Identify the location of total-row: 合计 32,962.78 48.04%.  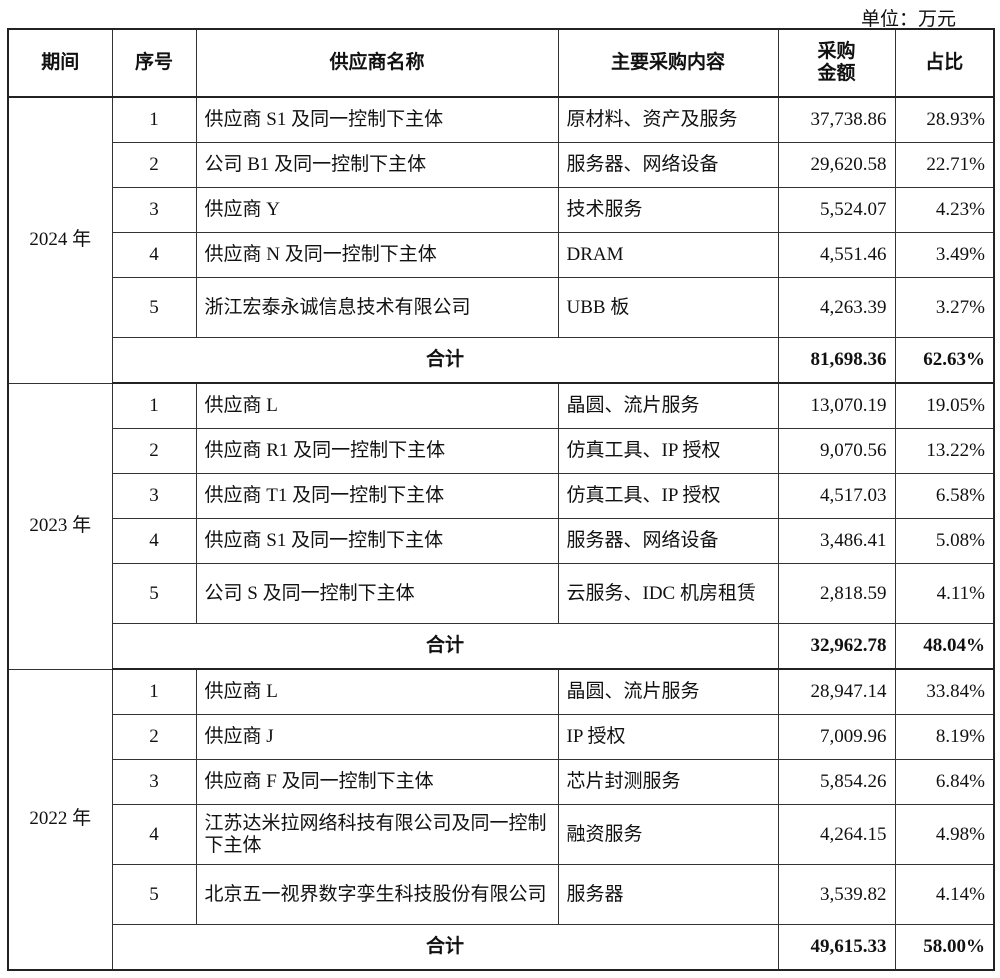
(501, 646).